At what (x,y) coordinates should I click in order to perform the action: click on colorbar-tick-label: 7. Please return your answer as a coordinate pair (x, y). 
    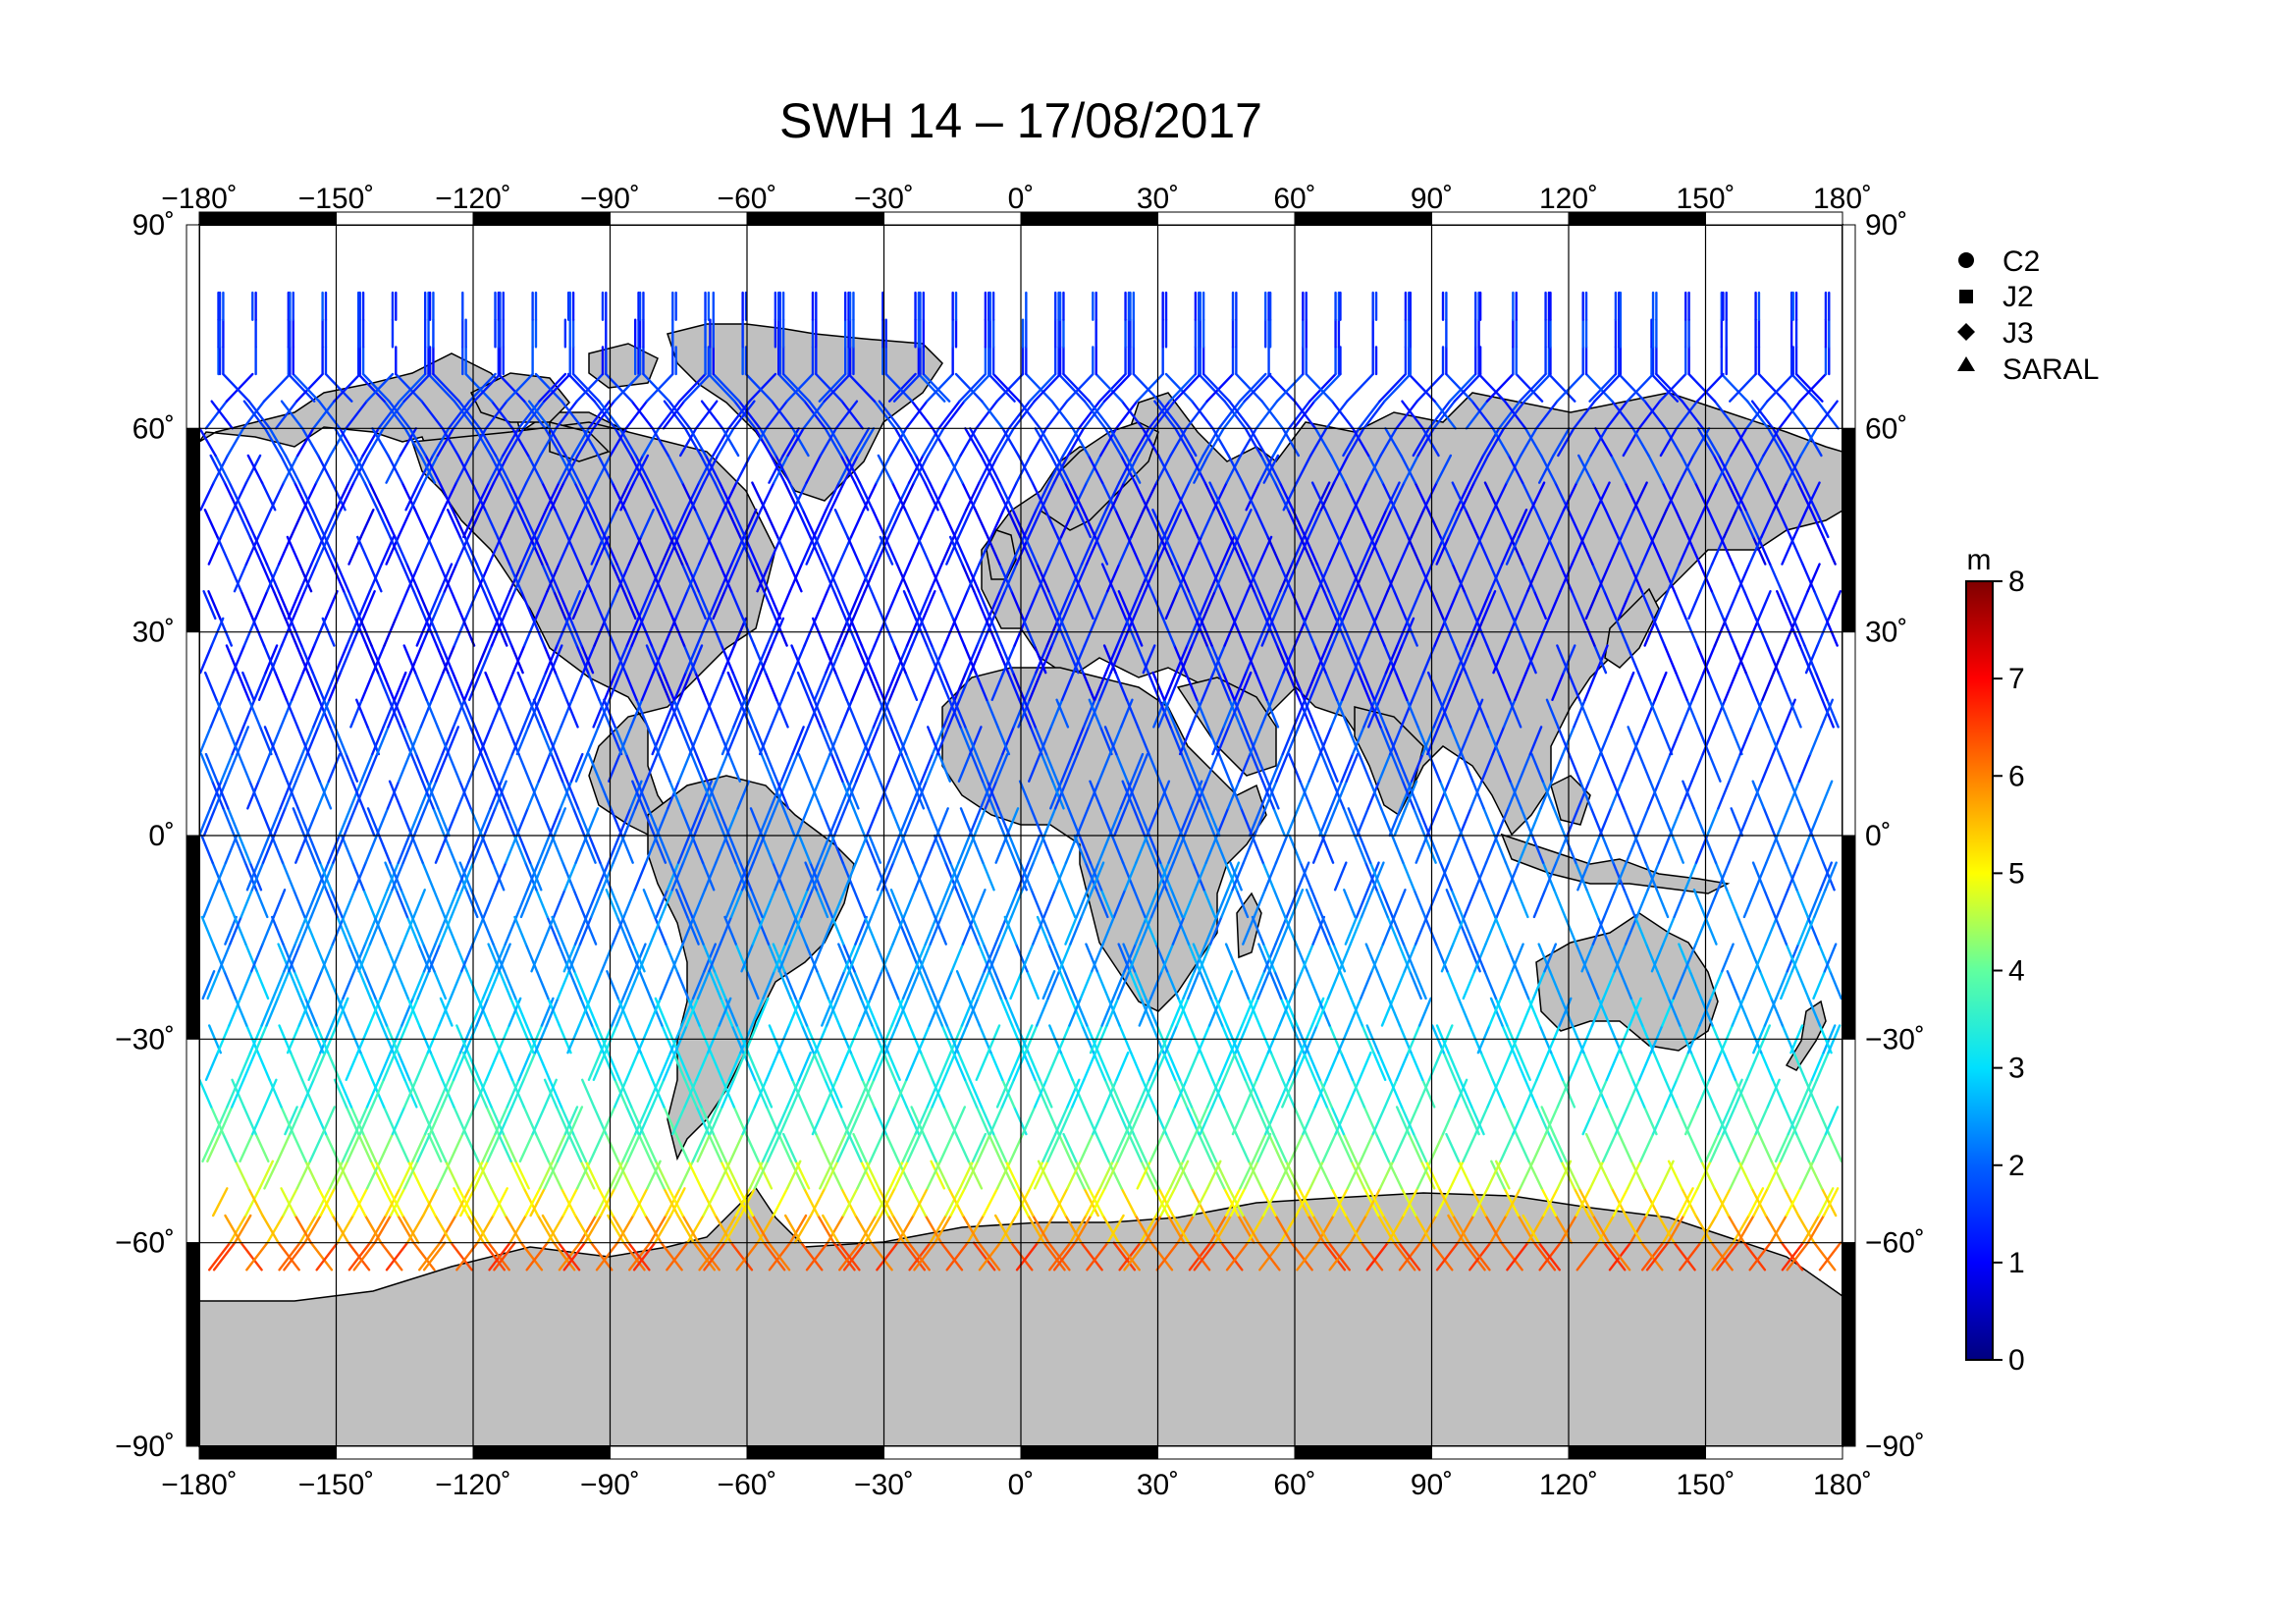
    Looking at the image, I should click on (2016, 679).